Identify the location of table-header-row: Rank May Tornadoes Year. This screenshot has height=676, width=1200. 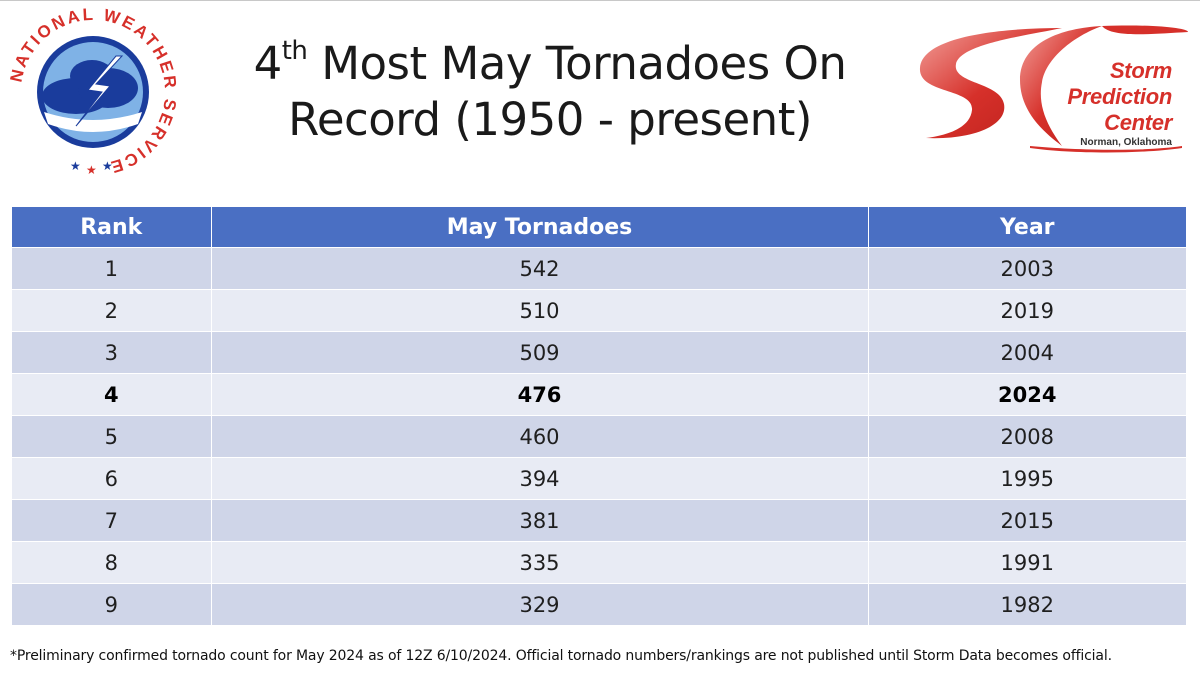
(599, 227).